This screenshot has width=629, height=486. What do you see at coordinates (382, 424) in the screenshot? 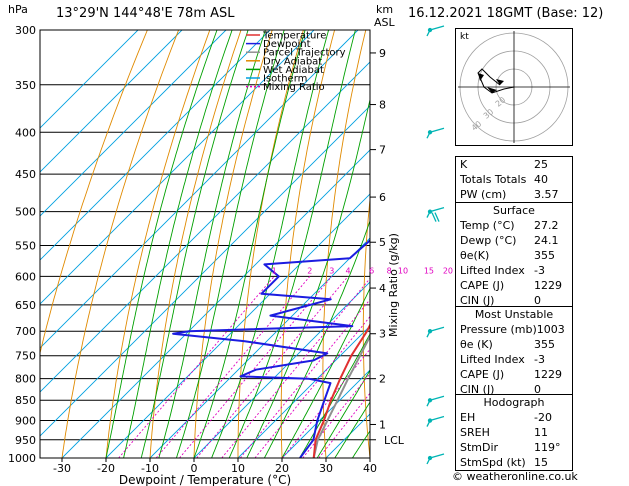
I see `km-tick-label: 1` at bounding box center [382, 424].